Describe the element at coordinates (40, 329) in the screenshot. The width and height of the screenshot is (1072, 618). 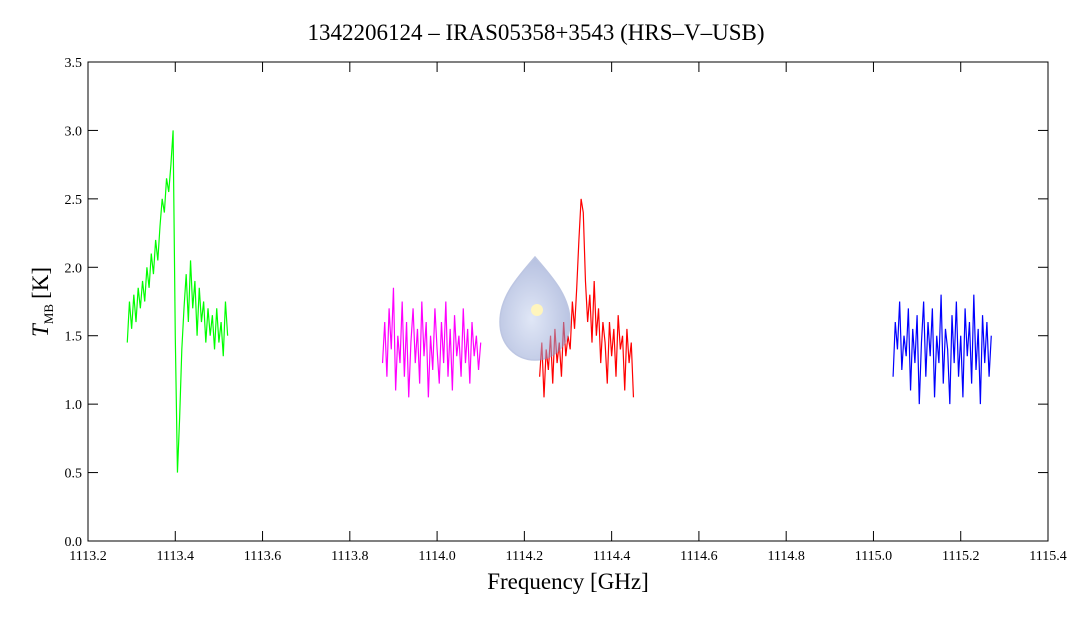
I see `y-axis-symbol: T` at that location.